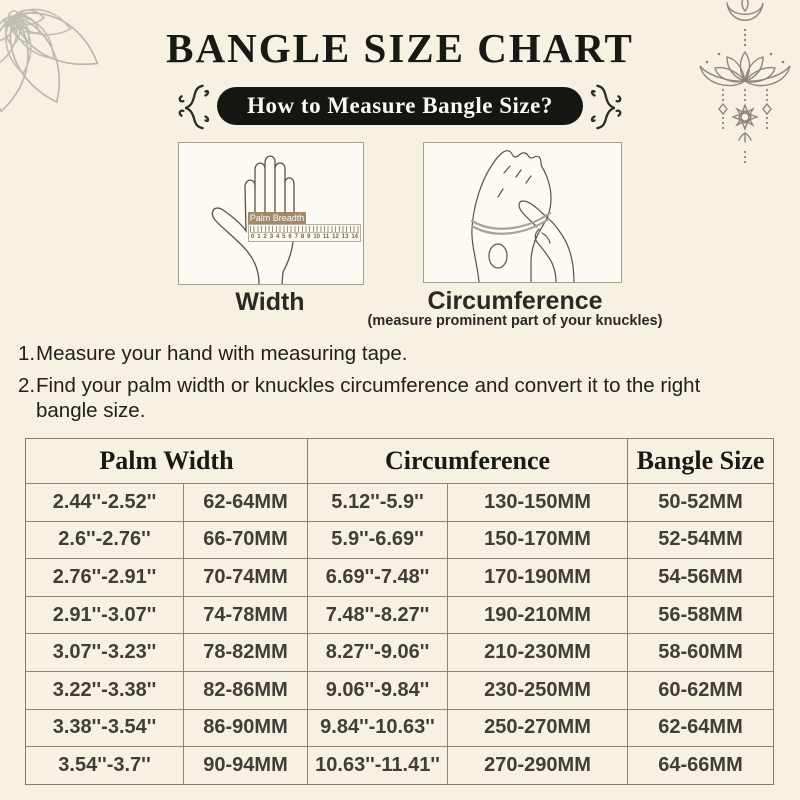 The width and height of the screenshot is (800, 800). What do you see at coordinates (27, 353) in the screenshot?
I see `instruction-1-number: 1.` at bounding box center [27, 353].